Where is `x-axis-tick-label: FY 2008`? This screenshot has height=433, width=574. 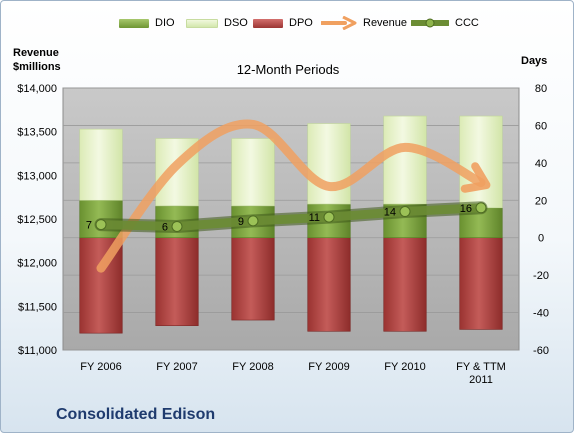
x-axis-tick-label: FY 2008 is located at coordinates (252, 367).